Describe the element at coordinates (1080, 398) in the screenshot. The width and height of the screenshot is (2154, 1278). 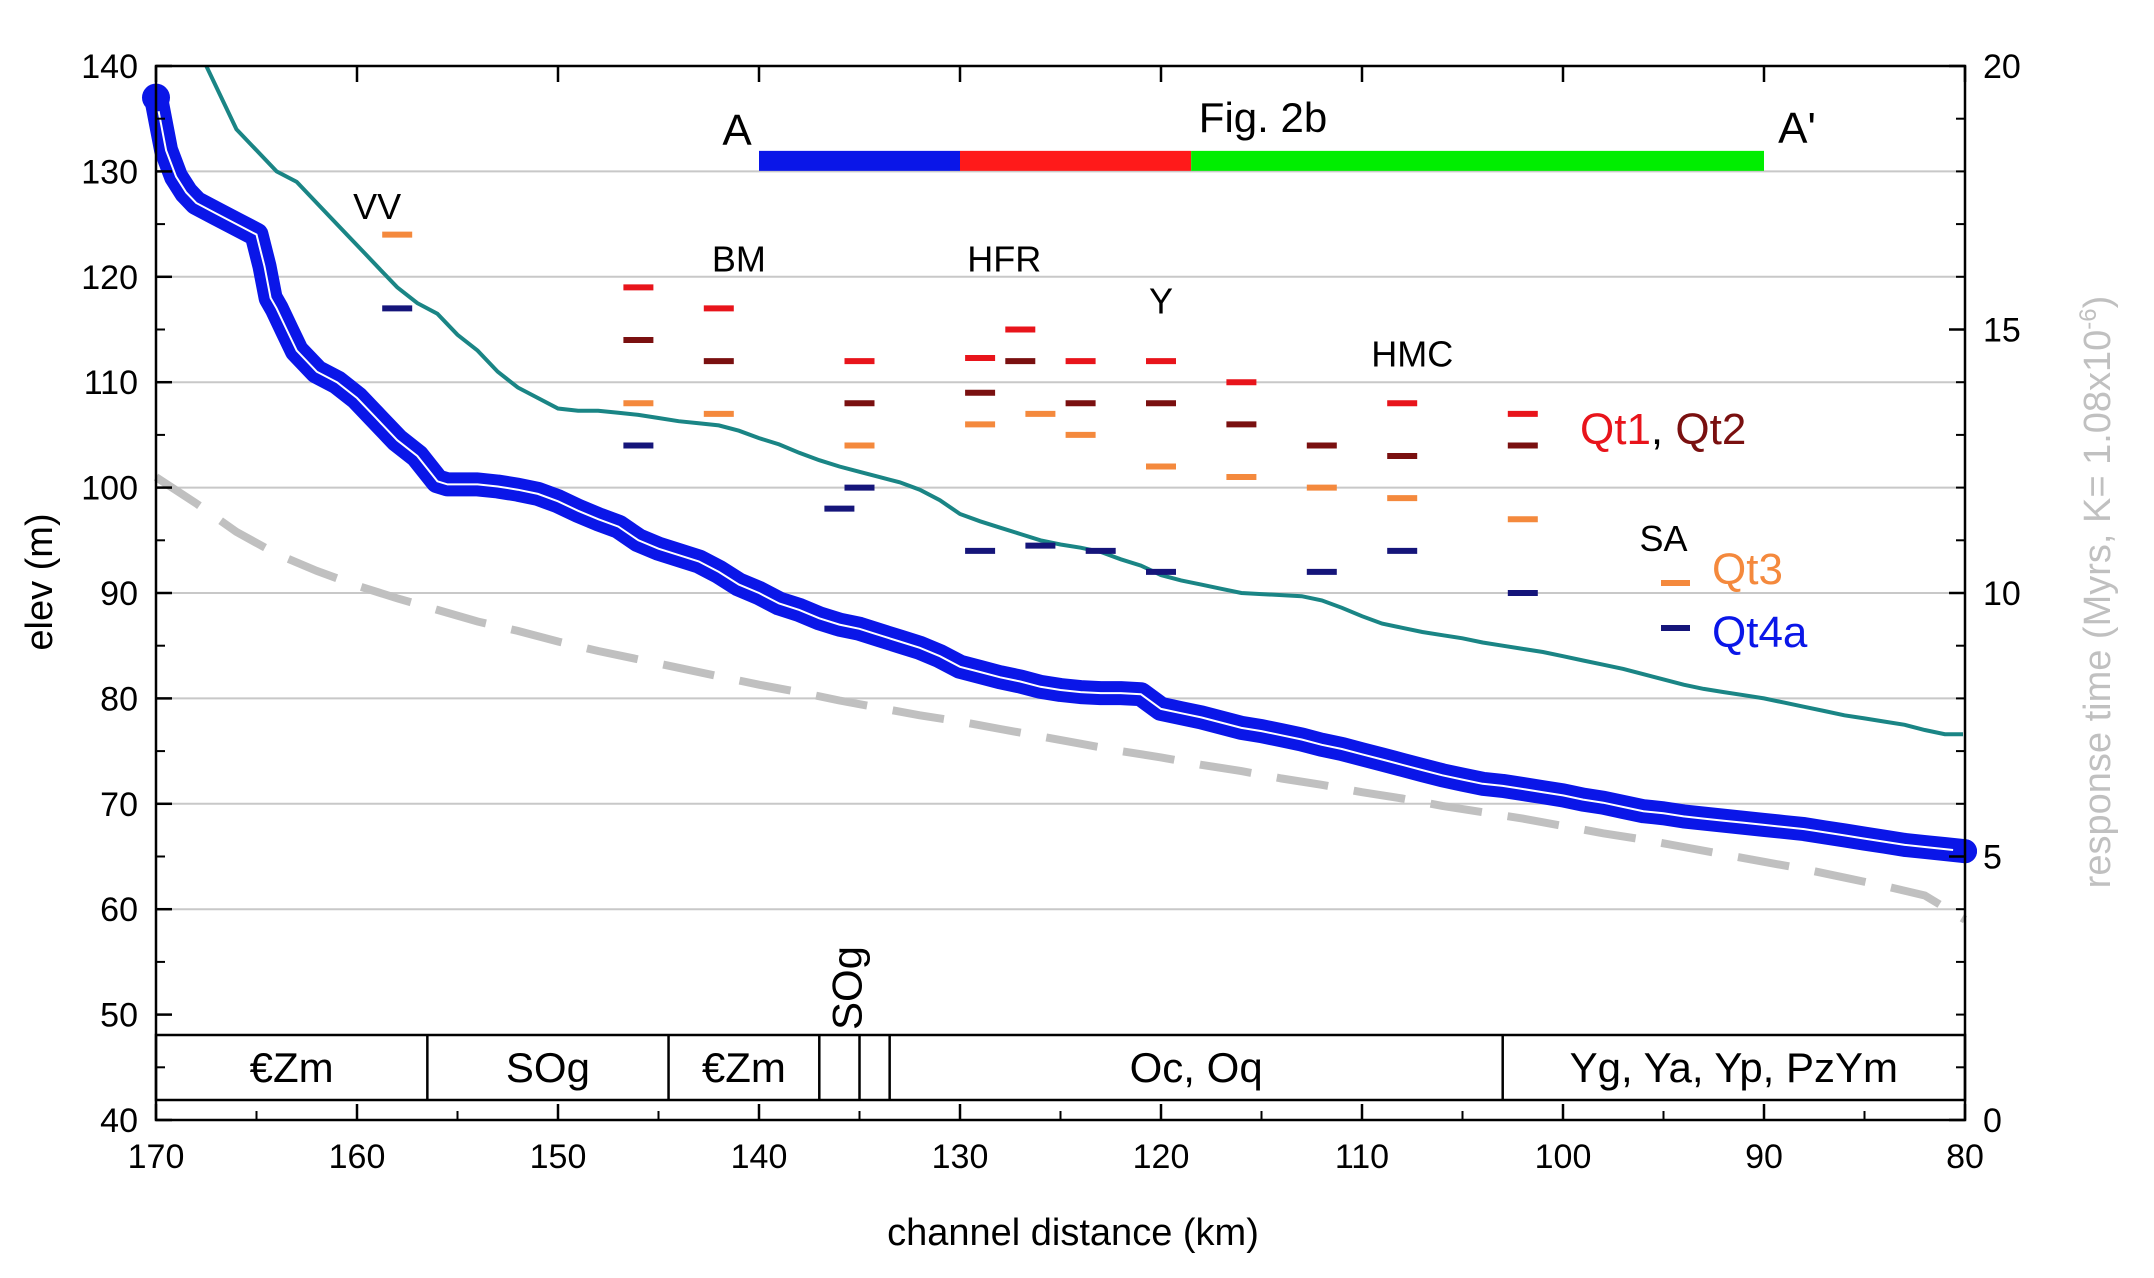
I see `terrace-group-qt2` at that location.